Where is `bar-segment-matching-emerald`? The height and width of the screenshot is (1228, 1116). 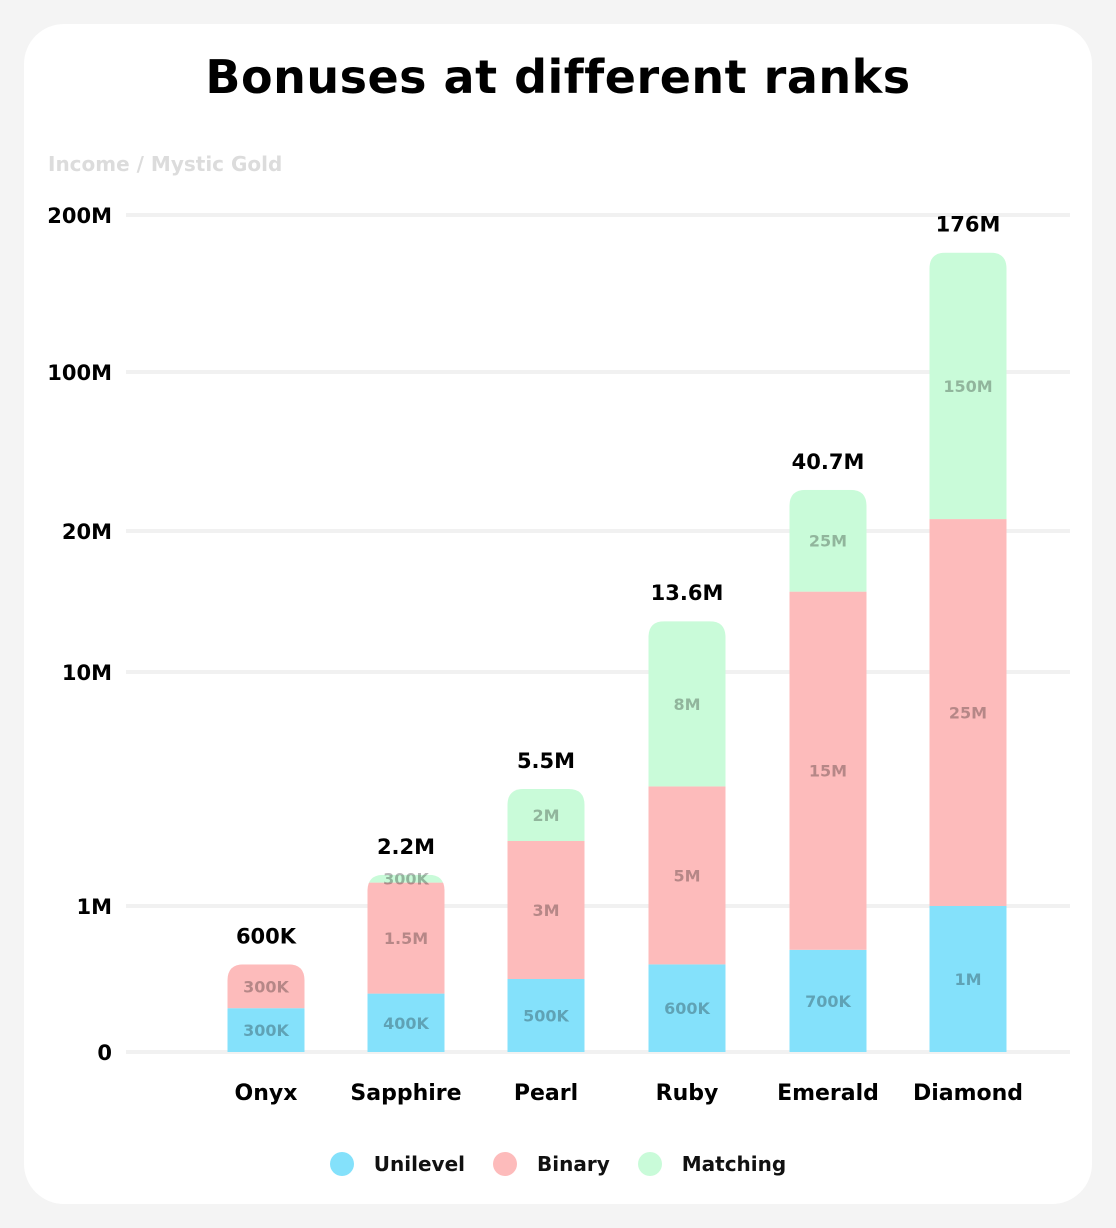
bar-segment-matching-emerald is located at coordinates (828, 540).